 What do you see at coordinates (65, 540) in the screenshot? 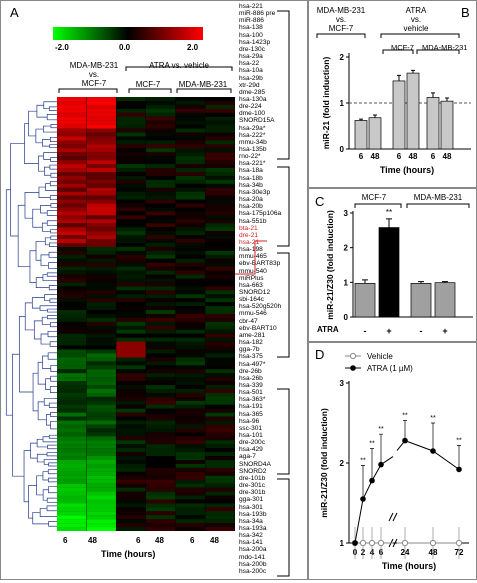
I see `time-tick-1: 6` at bounding box center [65, 540].